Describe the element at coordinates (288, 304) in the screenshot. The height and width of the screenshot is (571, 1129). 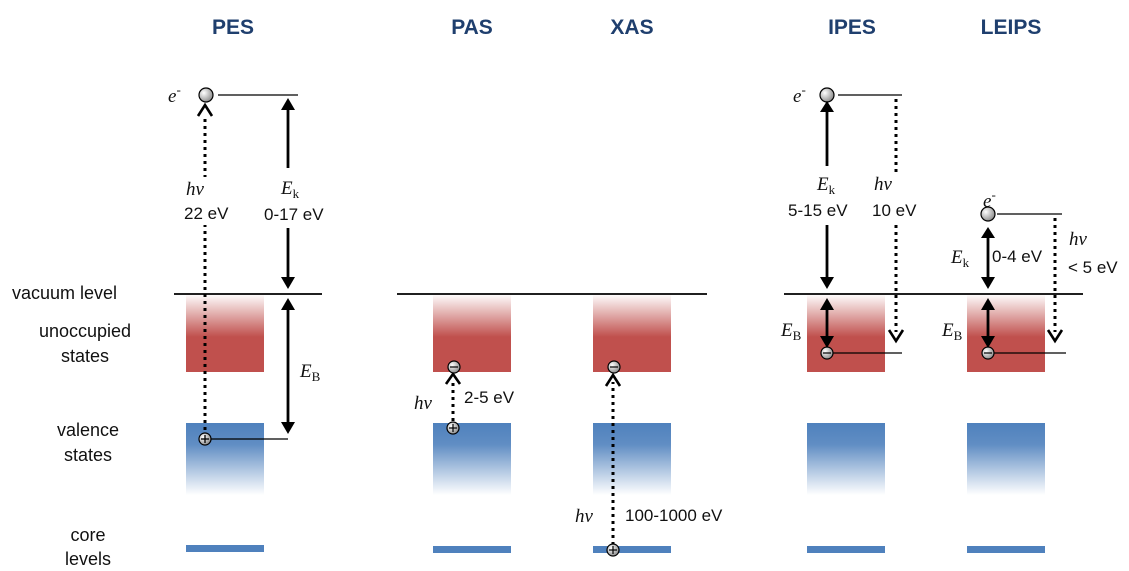
I see `pes-eb-arrowhead-up` at that location.